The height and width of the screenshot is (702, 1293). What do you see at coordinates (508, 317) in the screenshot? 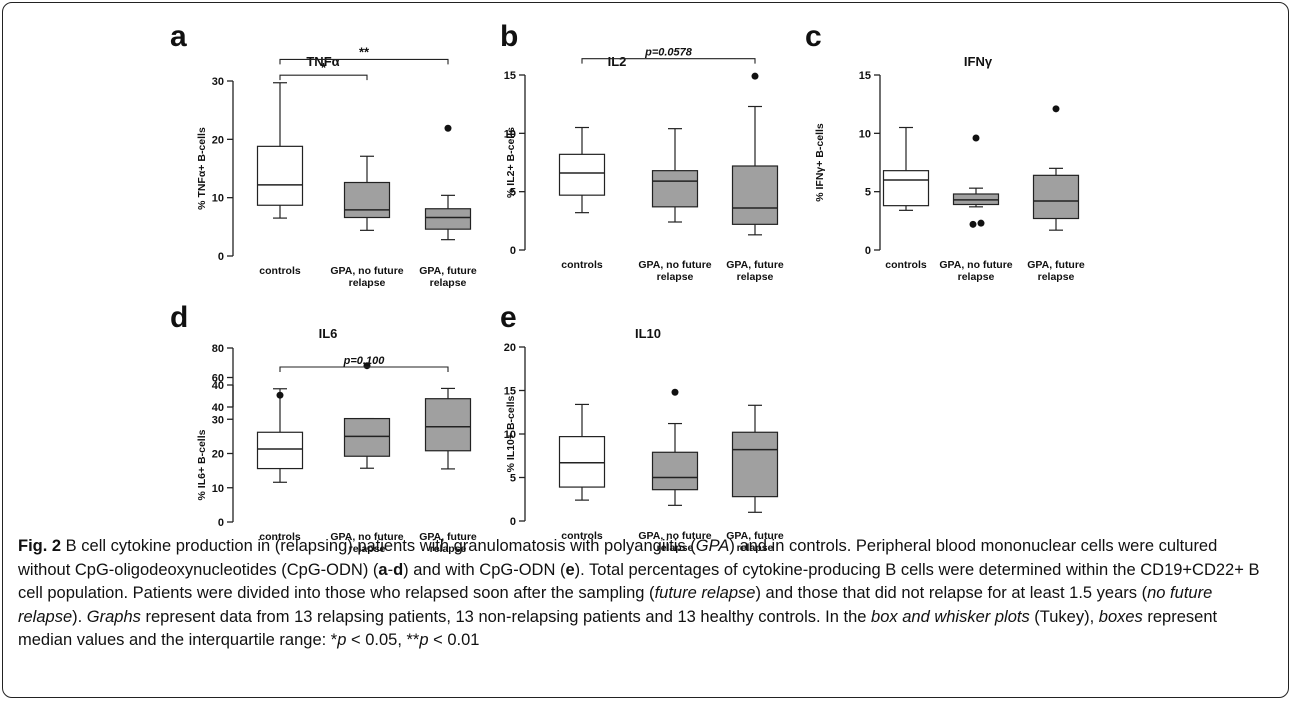
I see `panel-letter: e` at bounding box center [508, 317].